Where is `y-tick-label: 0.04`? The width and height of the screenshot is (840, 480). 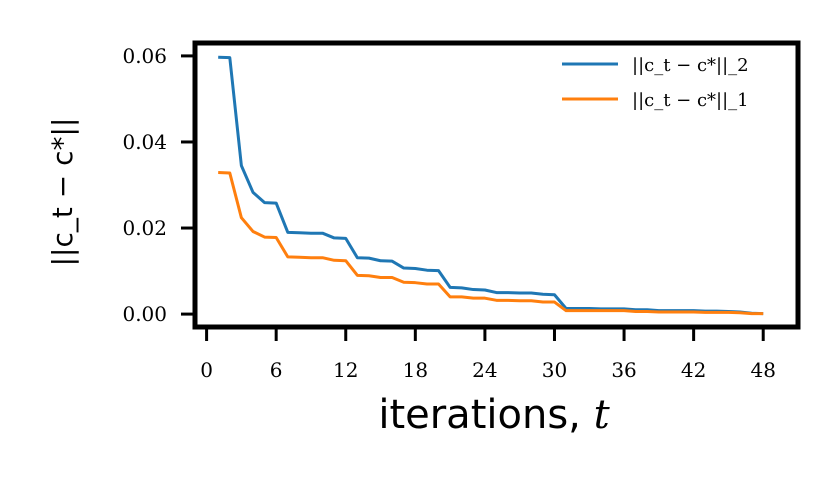 y-tick-label: 0.04 is located at coordinates (144, 142).